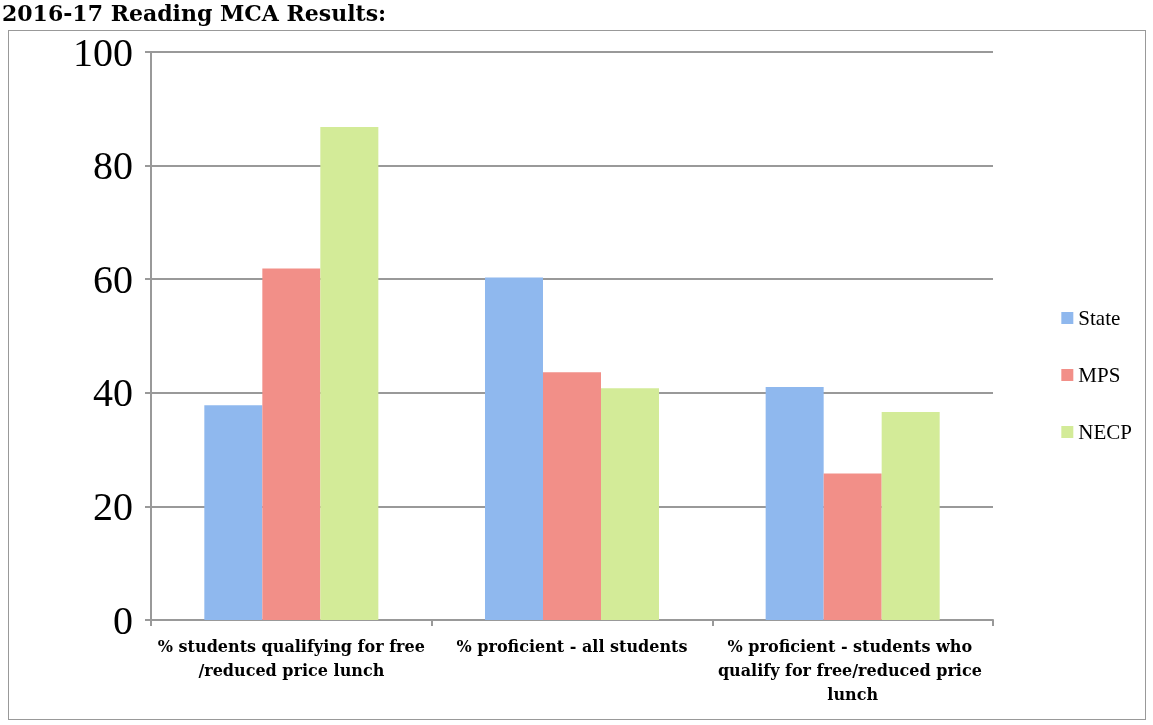 The image size is (1153, 725). I want to click on y-tick-label: 40, so click(113, 393).